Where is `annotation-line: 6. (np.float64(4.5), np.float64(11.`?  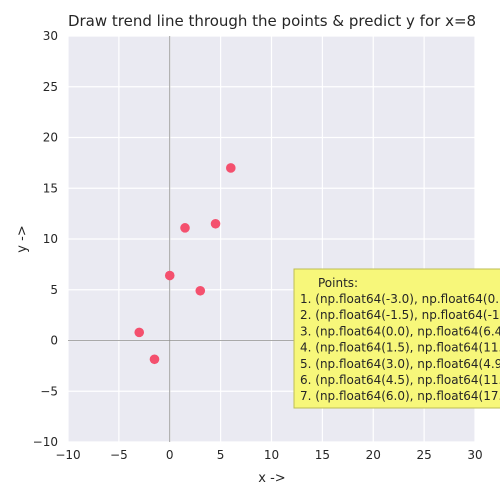 annotation-line: 6. (np.float64(4.5), np.float64(11. is located at coordinates (400, 380).